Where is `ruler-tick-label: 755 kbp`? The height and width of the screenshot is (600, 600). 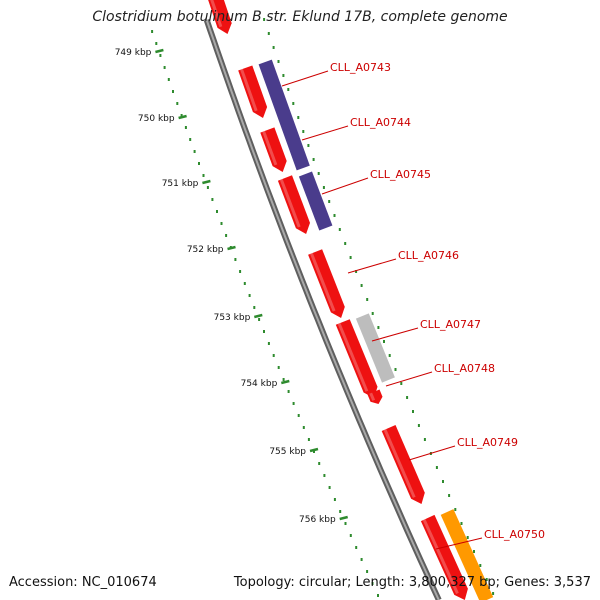
ruler-tick-label: 755 kbp is located at coordinates (287, 452).